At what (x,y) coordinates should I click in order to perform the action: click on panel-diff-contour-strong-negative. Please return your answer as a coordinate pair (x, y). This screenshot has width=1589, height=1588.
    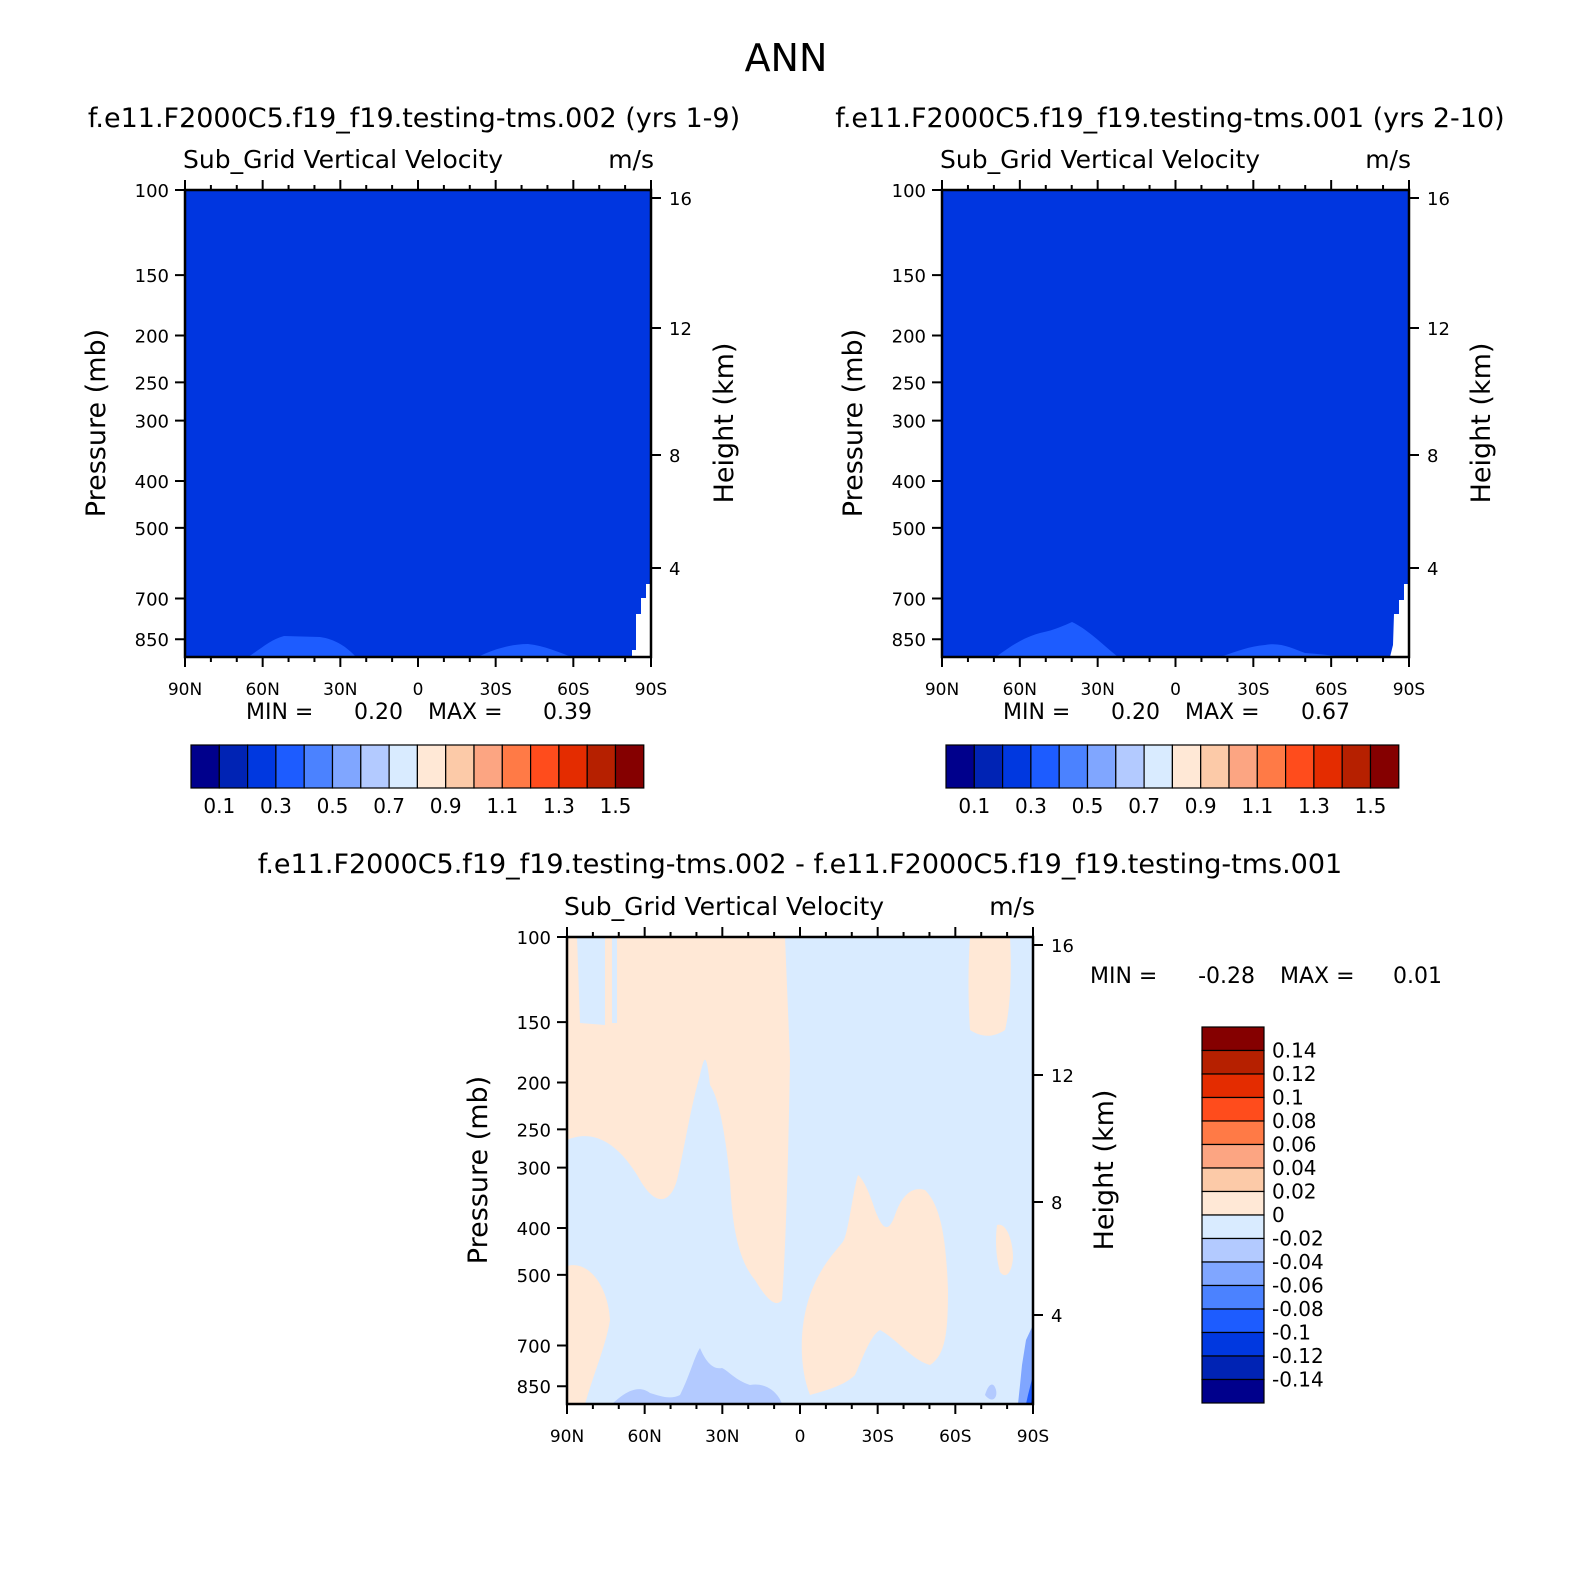
    Looking at the image, I should click on (1029, 1389).